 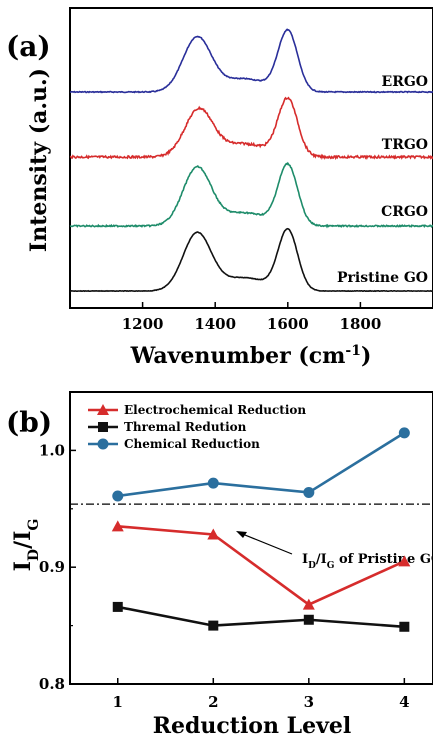 What do you see at coordinates (52, 684) in the screenshot?
I see `ratio-y-tick-label: 0.8` at bounding box center [52, 684].